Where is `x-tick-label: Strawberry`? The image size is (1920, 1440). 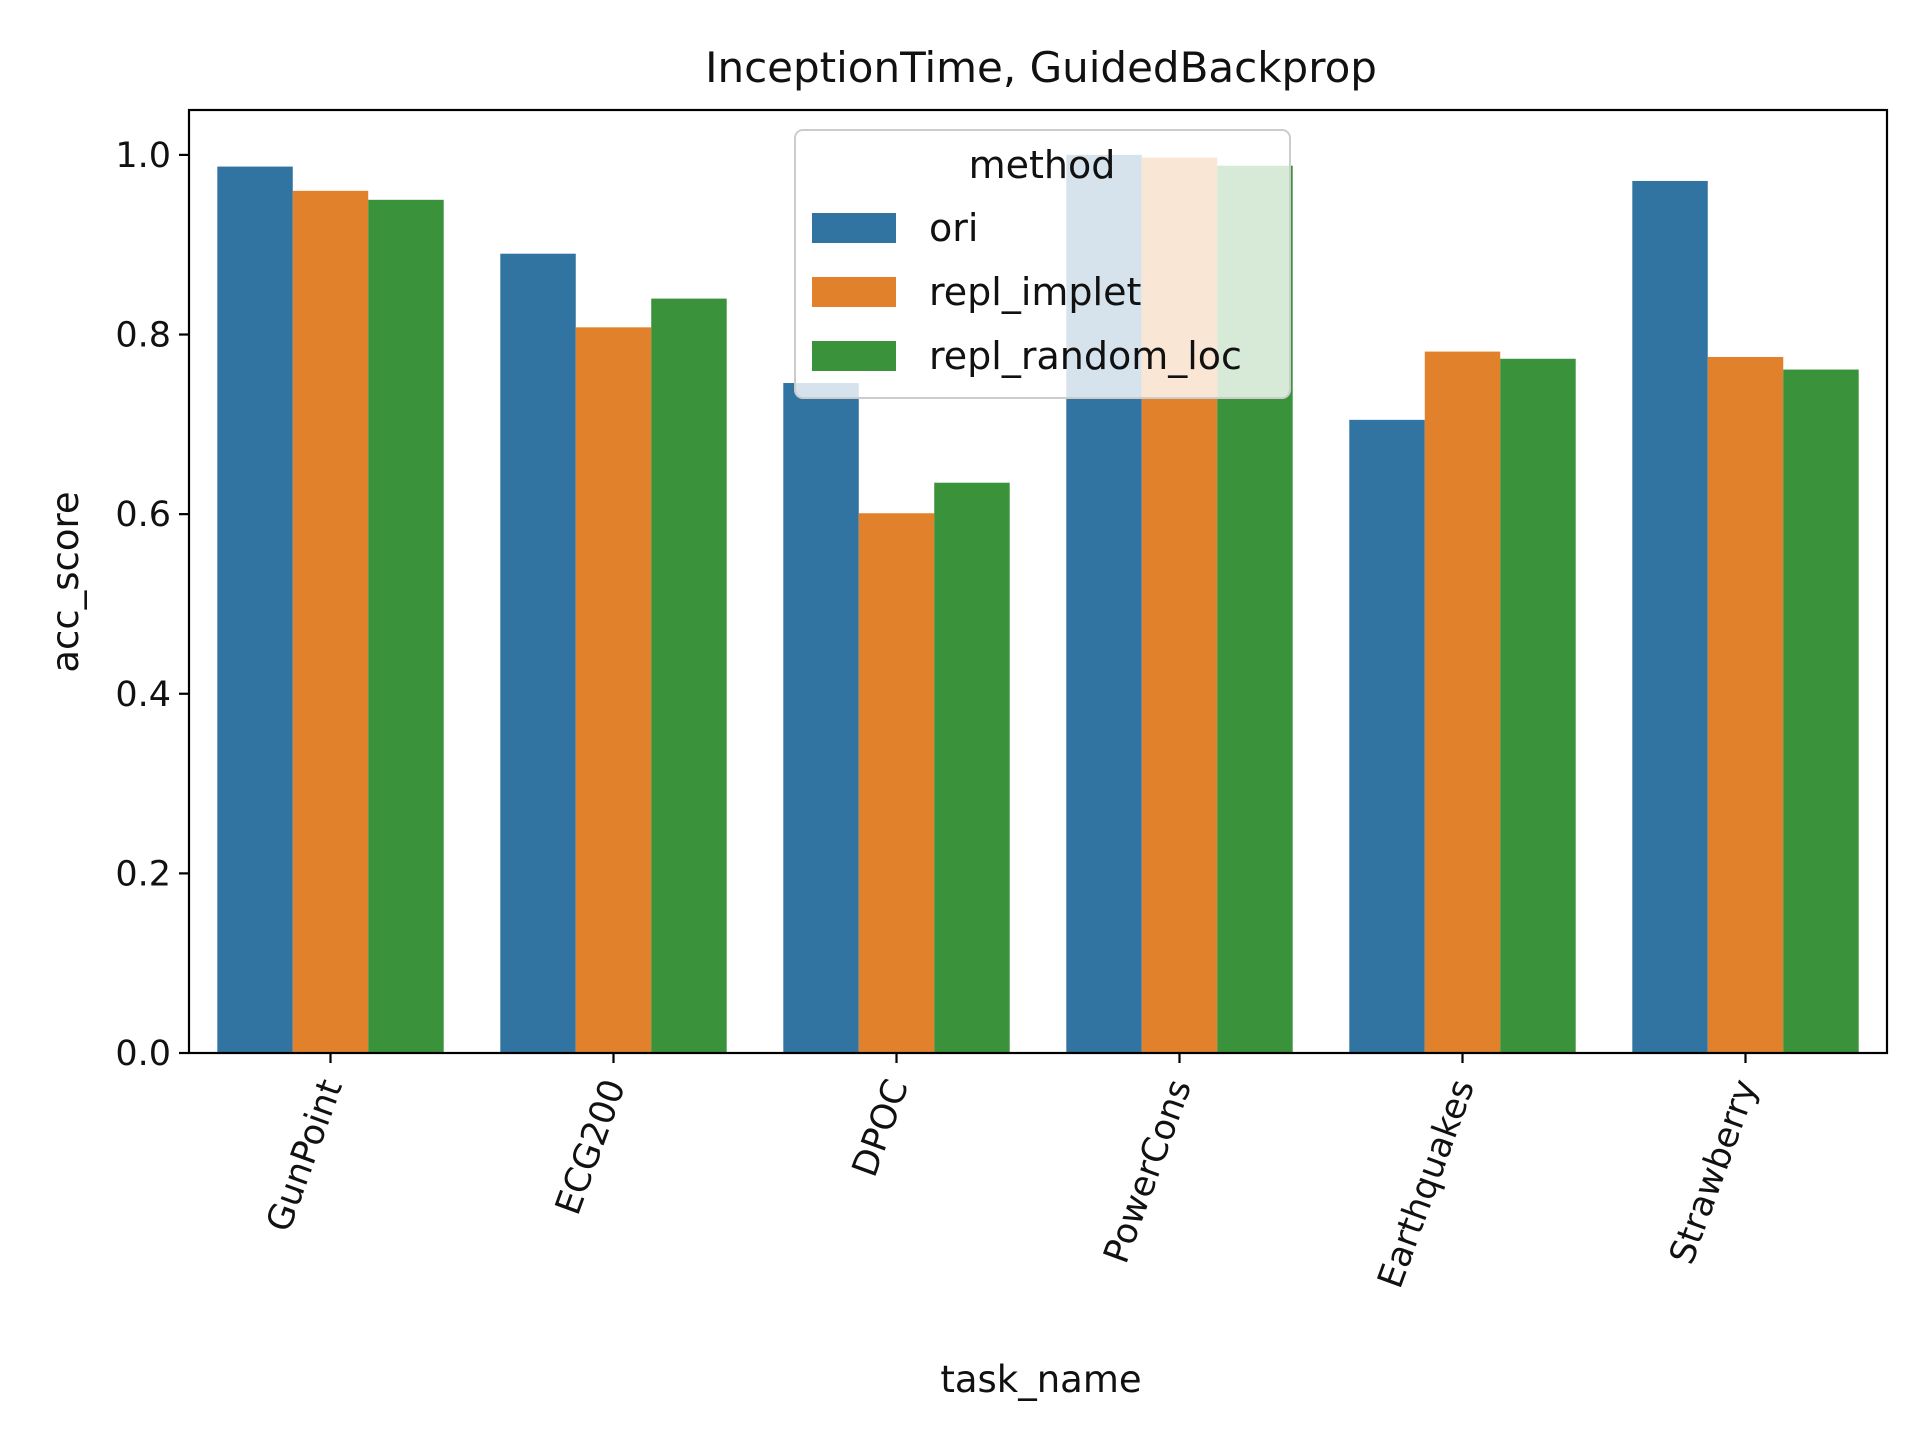 x-tick-label: Strawberry is located at coordinates (1714, 1171).